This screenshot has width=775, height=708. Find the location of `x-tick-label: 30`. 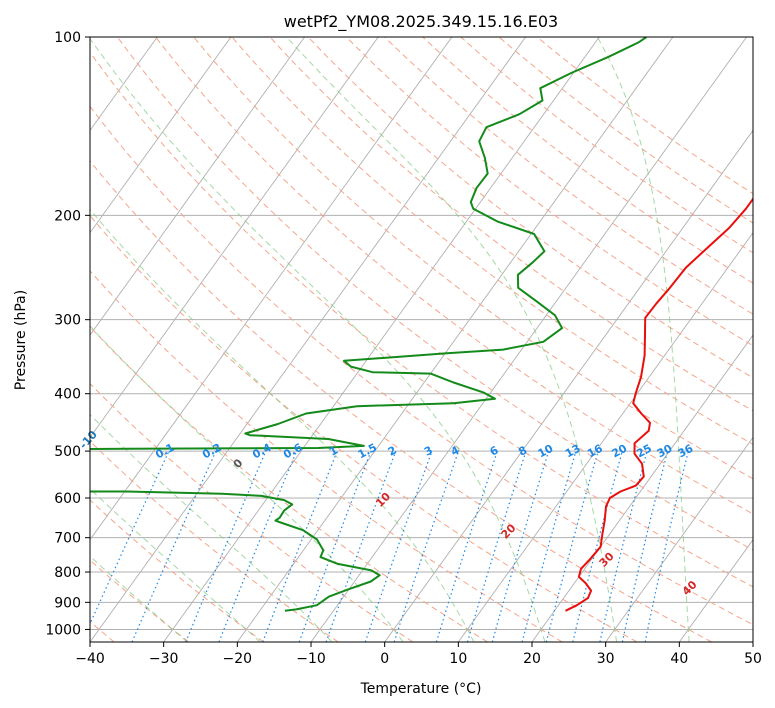

x-tick-label: 30 is located at coordinates (606, 659).